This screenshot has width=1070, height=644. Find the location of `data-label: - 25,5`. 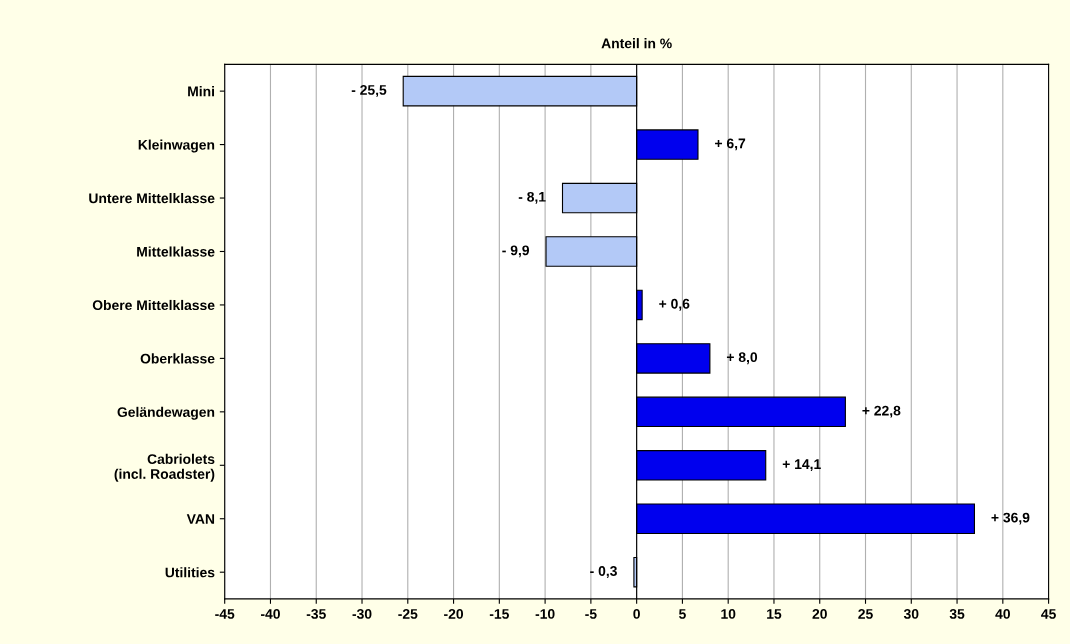

data-label: - 25,5 is located at coordinates (369, 91).